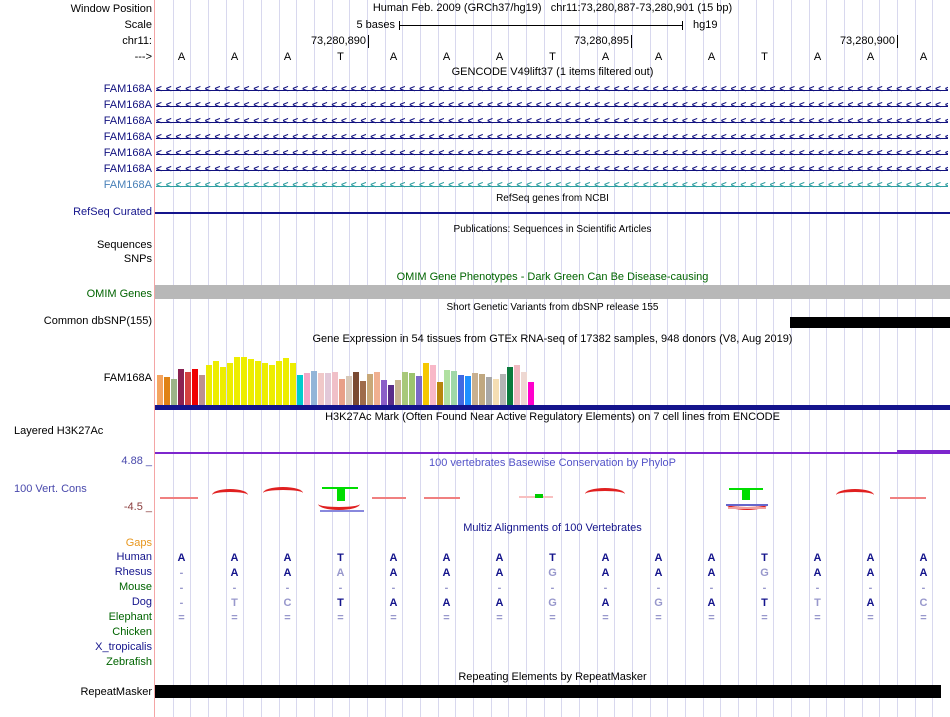 This screenshot has width=950, height=717. What do you see at coordinates (135, 587) in the screenshot?
I see `species-label: Mouse` at bounding box center [135, 587].